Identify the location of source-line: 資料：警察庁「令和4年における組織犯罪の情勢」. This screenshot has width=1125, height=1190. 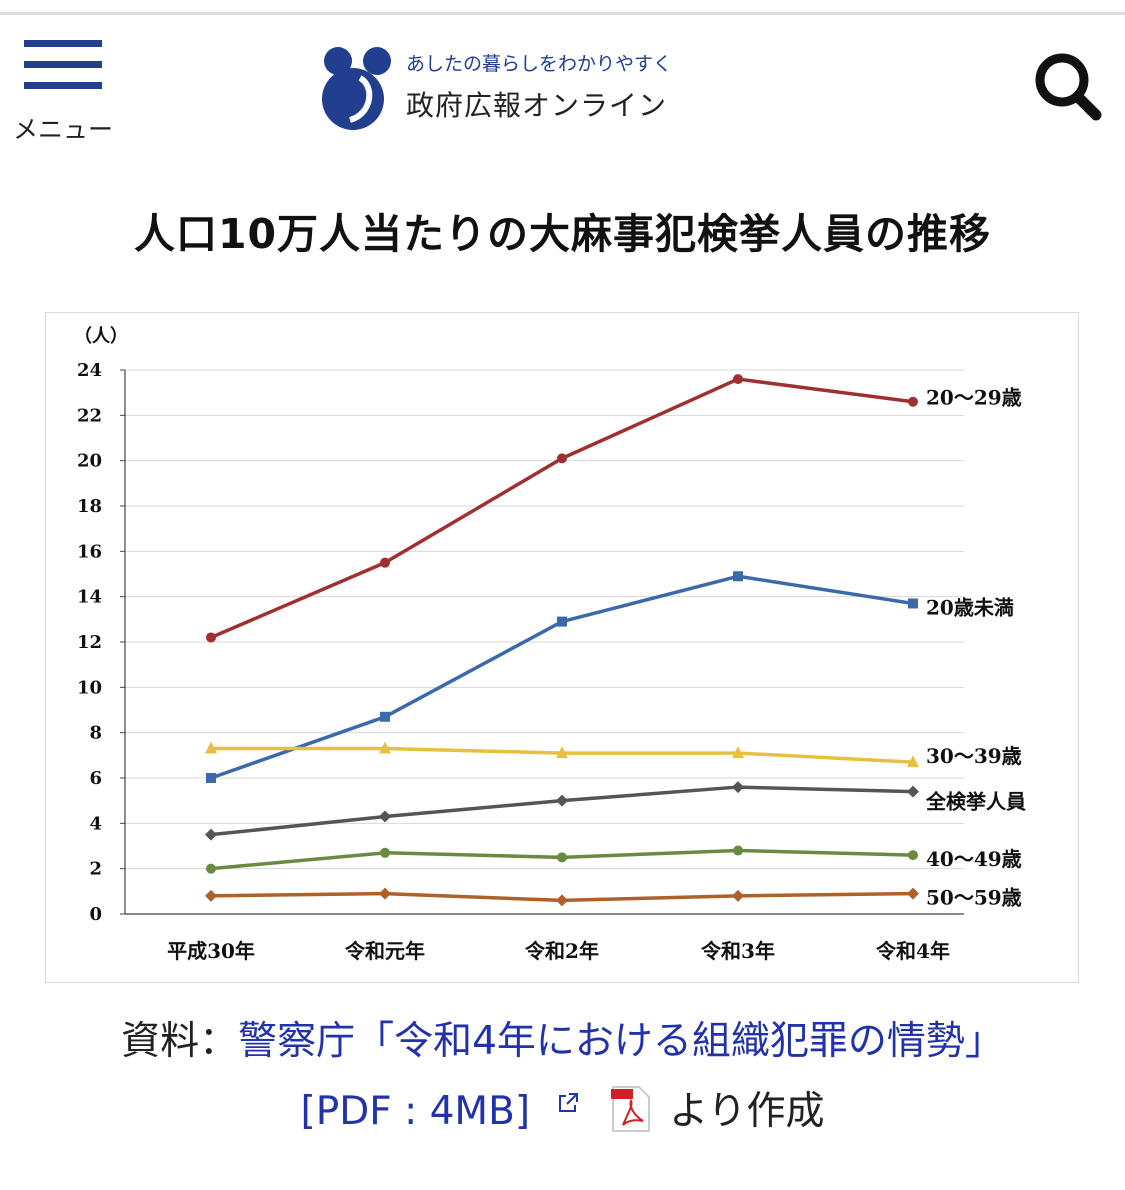
(562, 1038).